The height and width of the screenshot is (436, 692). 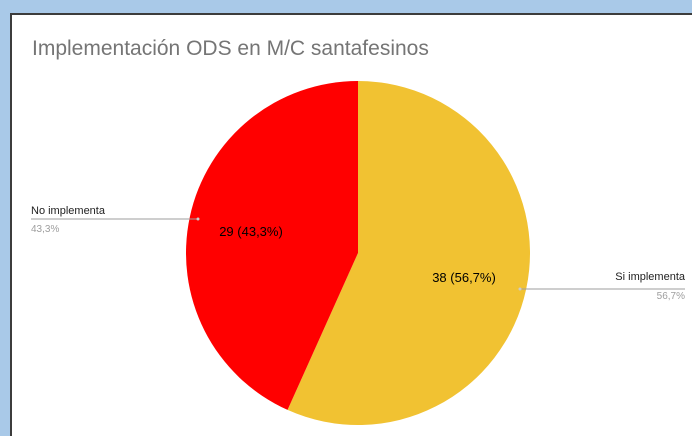 I want to click on callout-percent-si-implementa: 56,7%, so click(x=671, y=296).